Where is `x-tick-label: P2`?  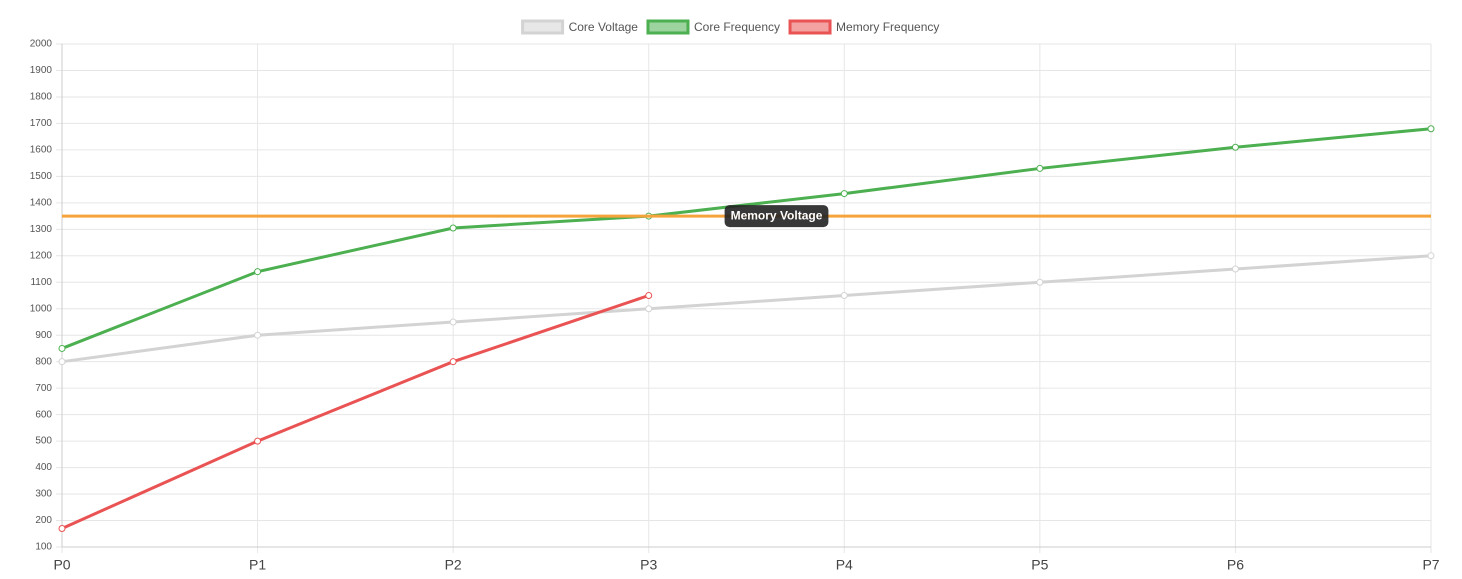
x-tick-label: P2 is located at coordinates (453, 565).